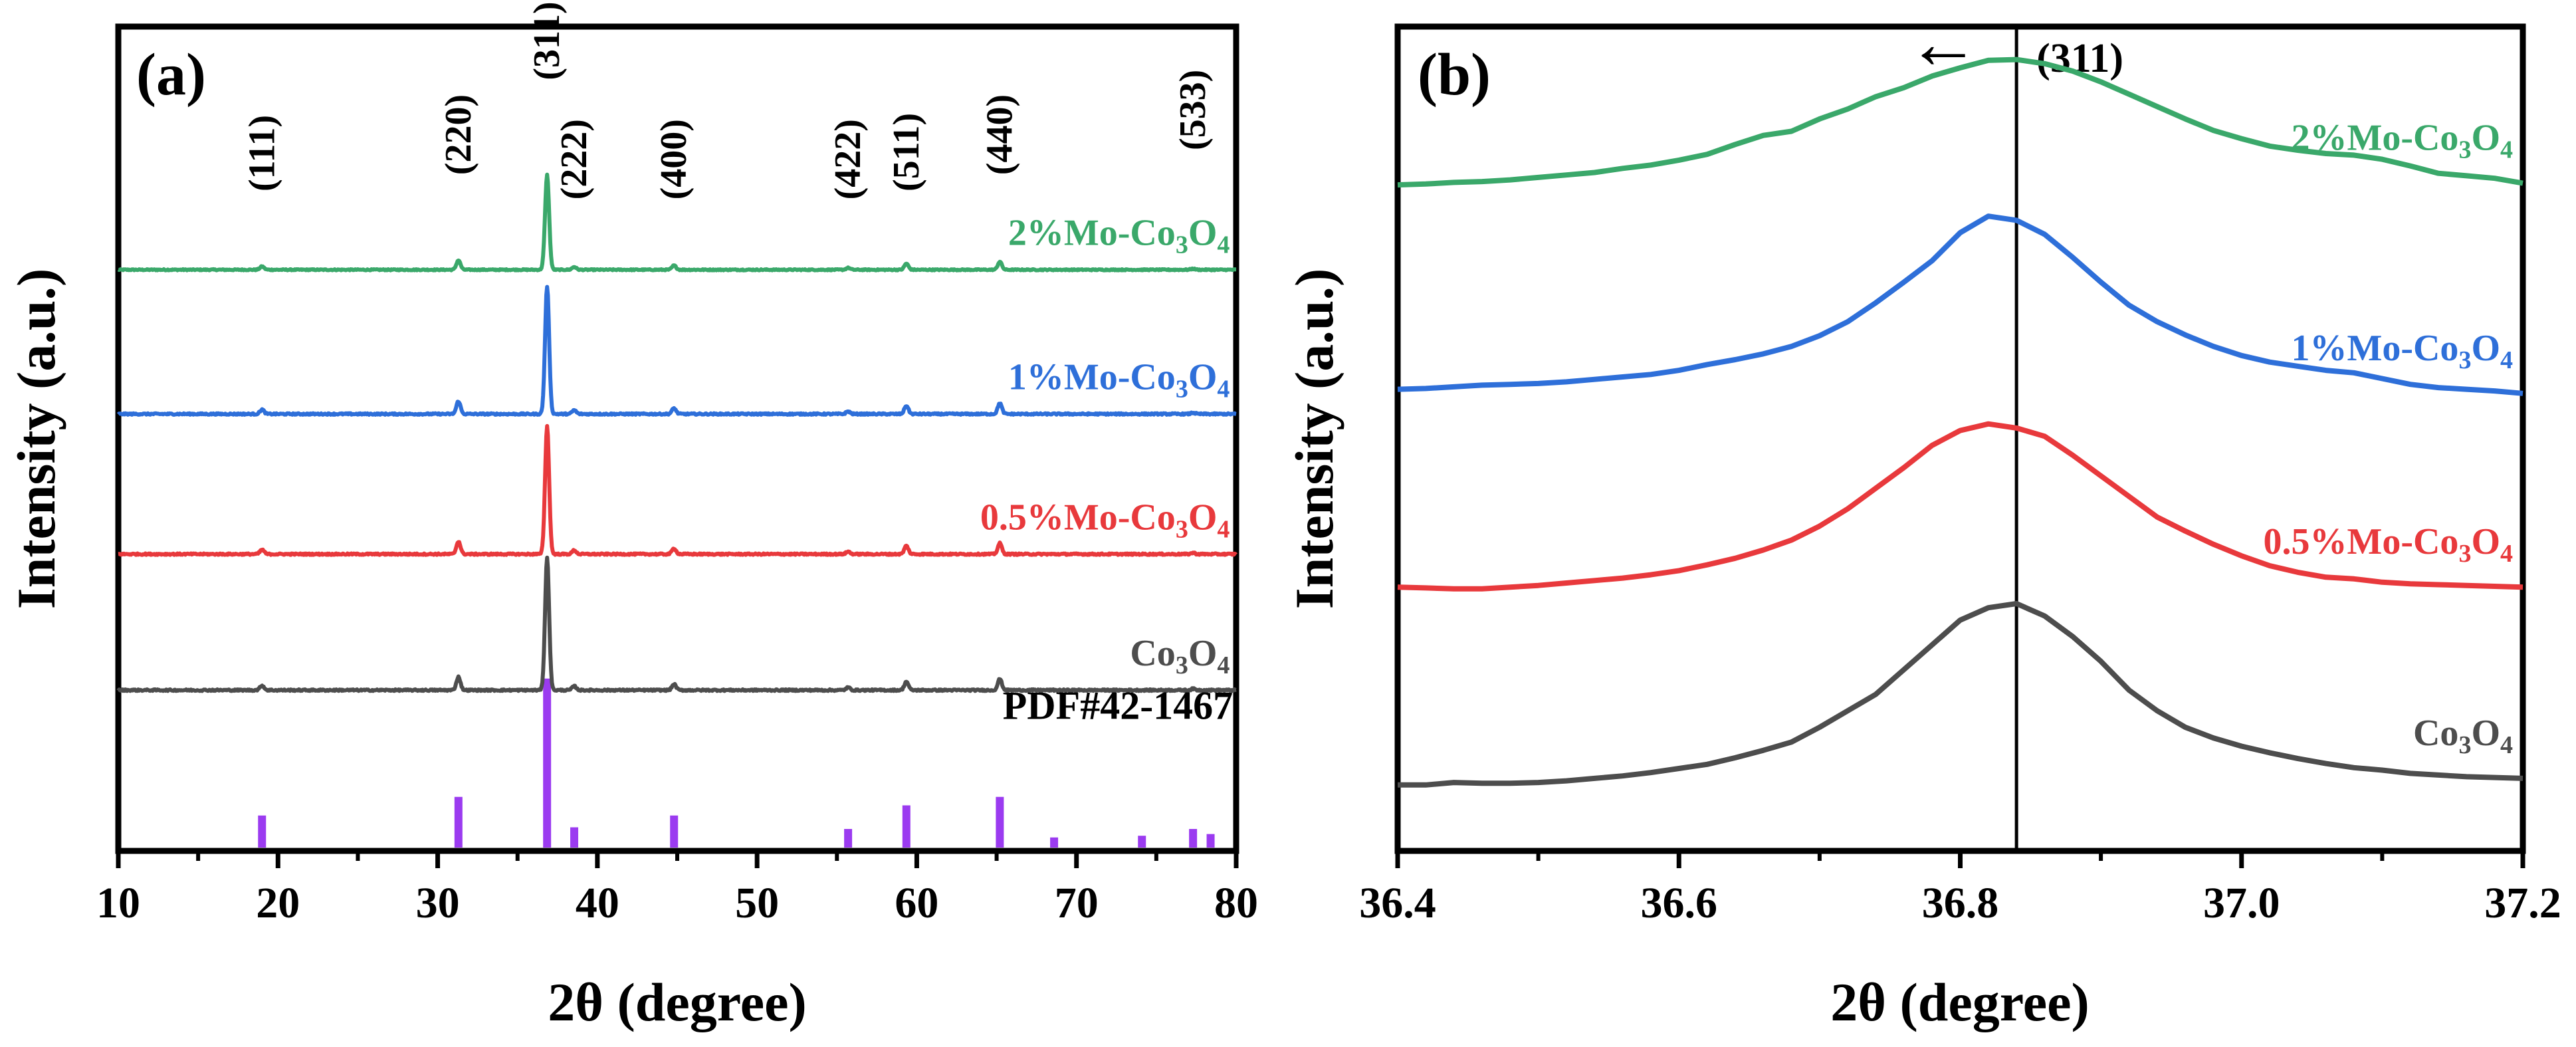 The image size is (2576, 1047). I want to click on zoom-line-mo1, so click(1960, 304).